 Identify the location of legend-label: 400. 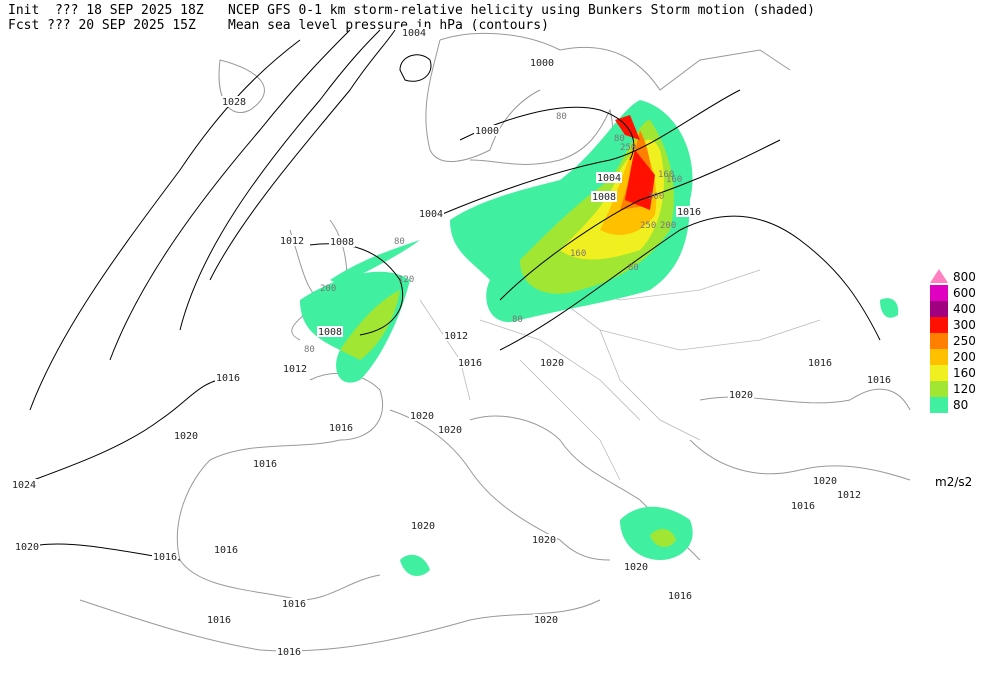
(964, 309).